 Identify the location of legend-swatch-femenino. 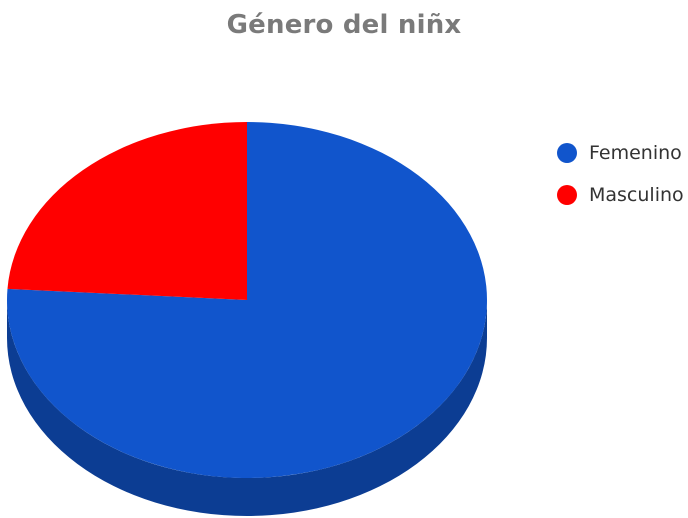
(567, 153).